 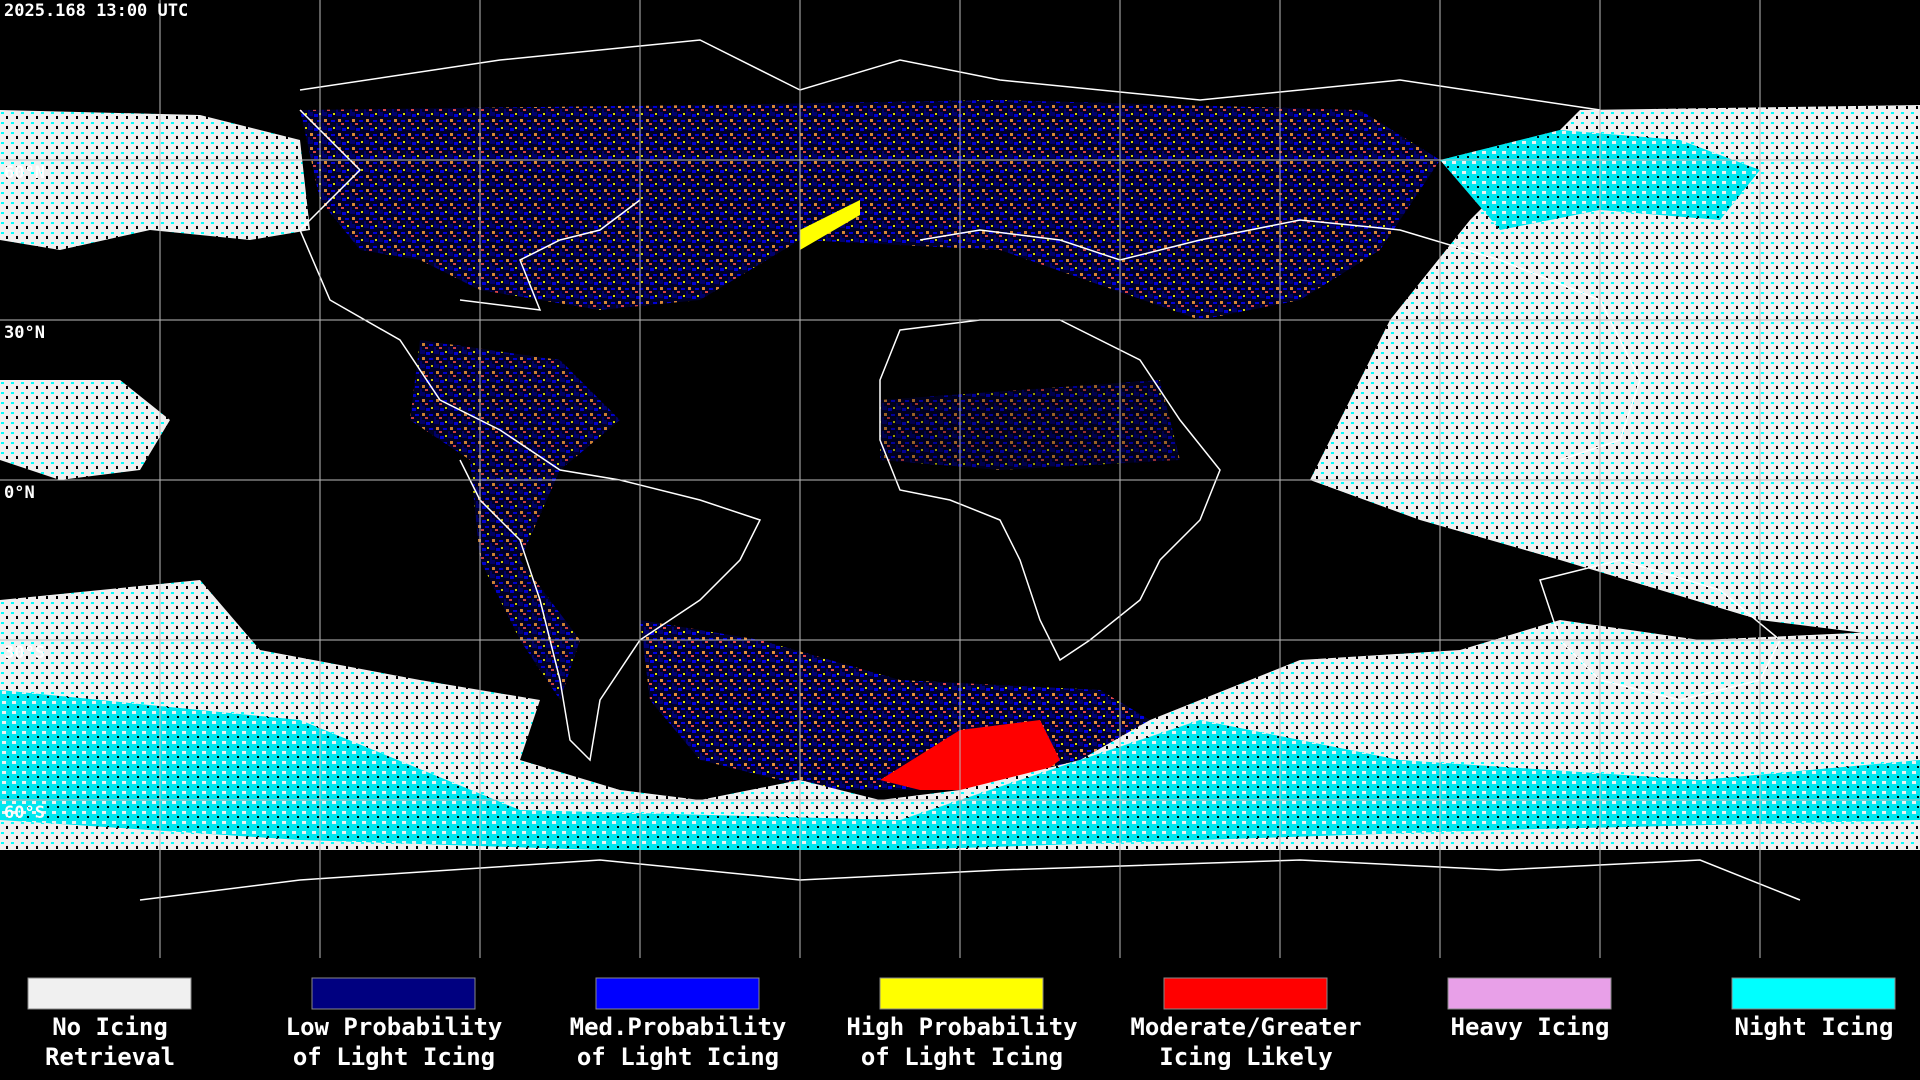 What do you see at coordinates (1245, 1027) in the screenshot?
I see `legend-label: Moderate/Greater` at bounding box center [1245, 1027].